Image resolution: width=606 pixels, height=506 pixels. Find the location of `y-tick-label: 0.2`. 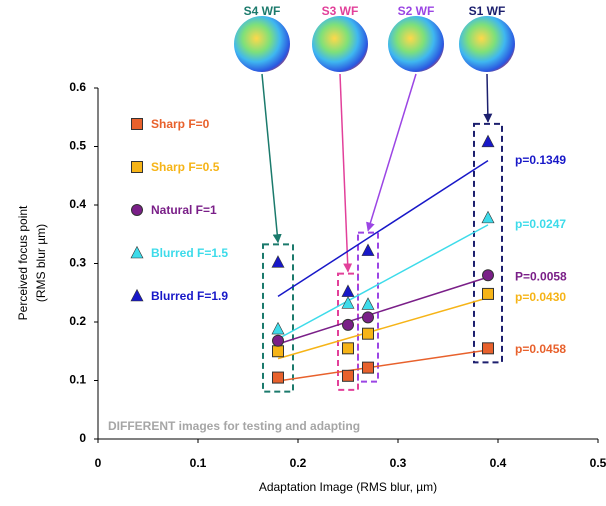

y-tick-label: 0.2 is located at coordinates (77, 321).